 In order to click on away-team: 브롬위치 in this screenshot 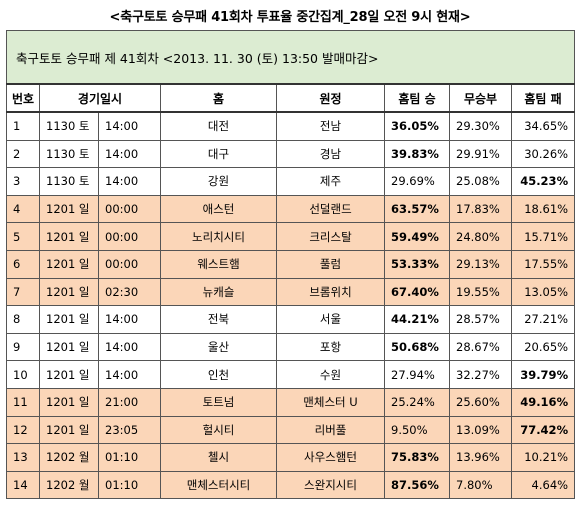, I will do `click(330, 292)`.